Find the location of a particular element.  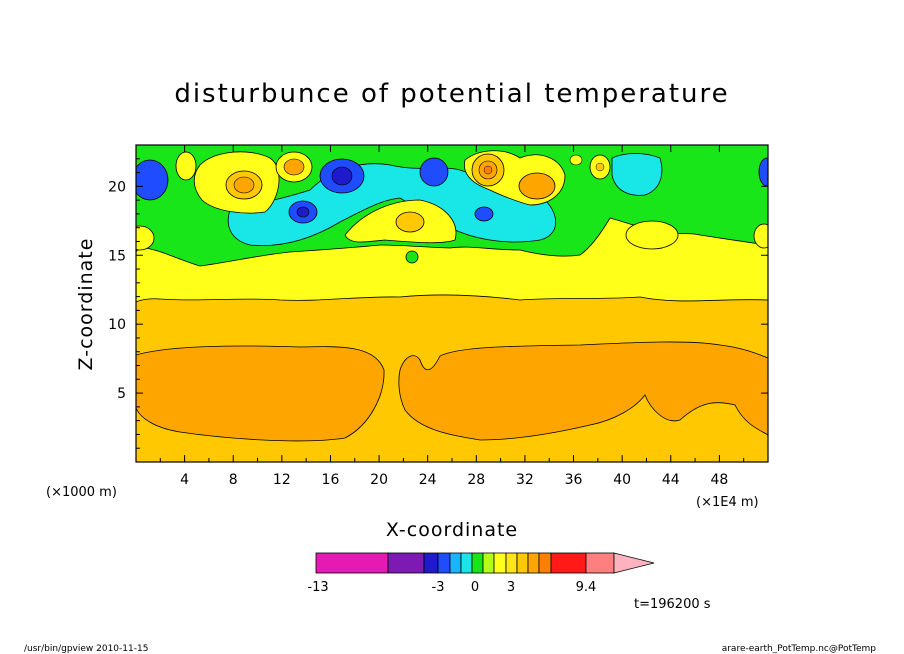

colorbar-label: 0 is located at coordinates (475, 587).